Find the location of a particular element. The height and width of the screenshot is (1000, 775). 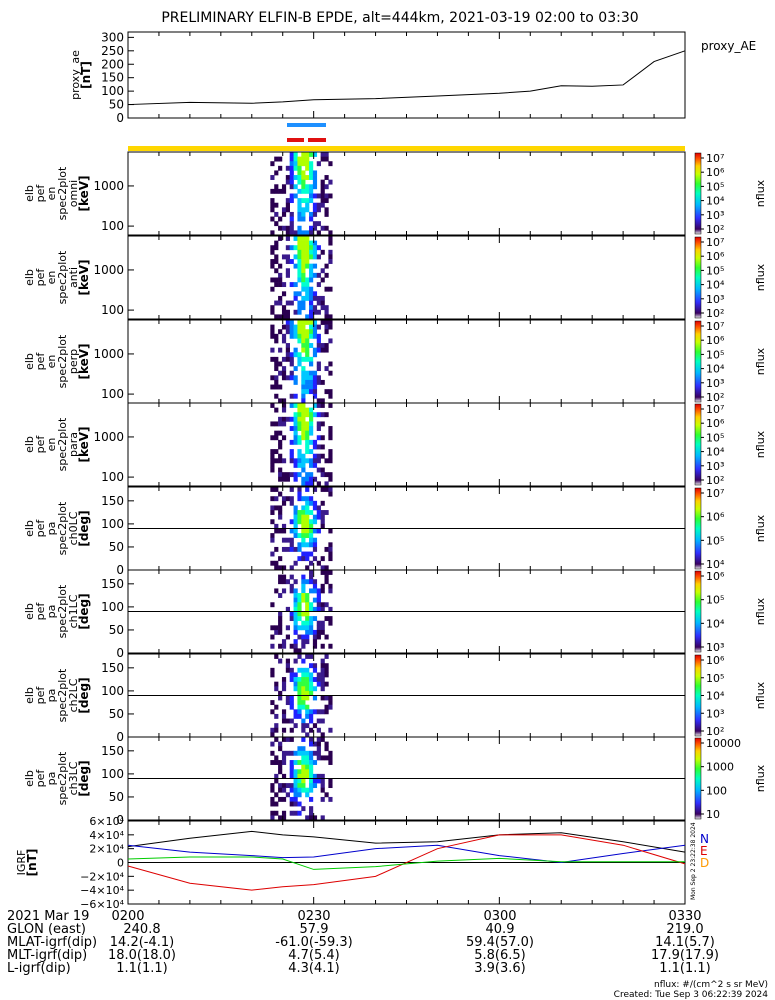

status-bars is located at coordinates (406, 137).